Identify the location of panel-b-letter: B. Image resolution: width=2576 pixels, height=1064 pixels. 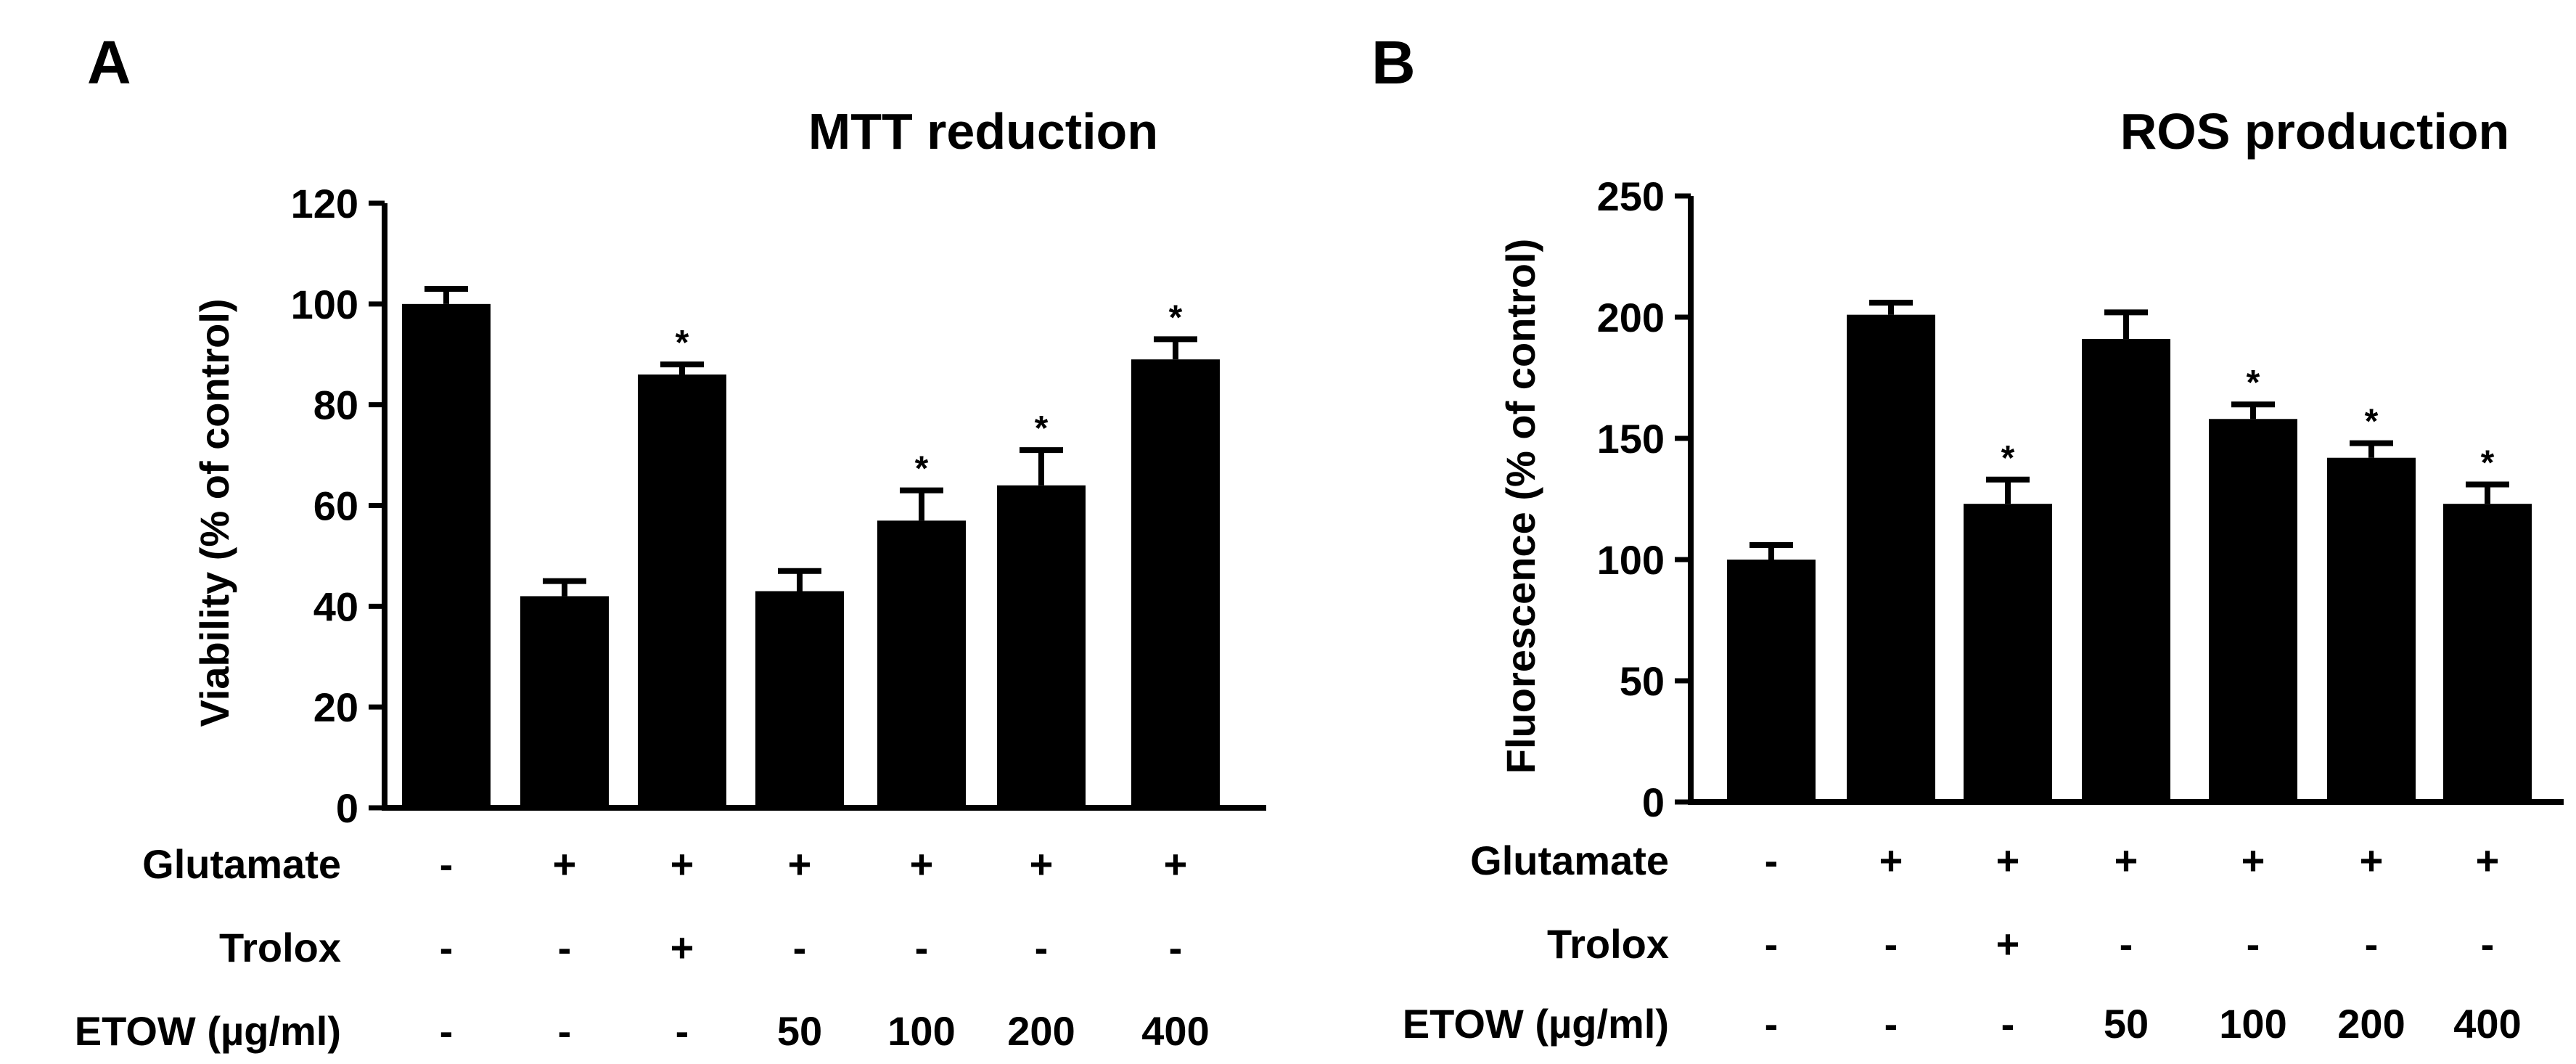
(1393, 62).